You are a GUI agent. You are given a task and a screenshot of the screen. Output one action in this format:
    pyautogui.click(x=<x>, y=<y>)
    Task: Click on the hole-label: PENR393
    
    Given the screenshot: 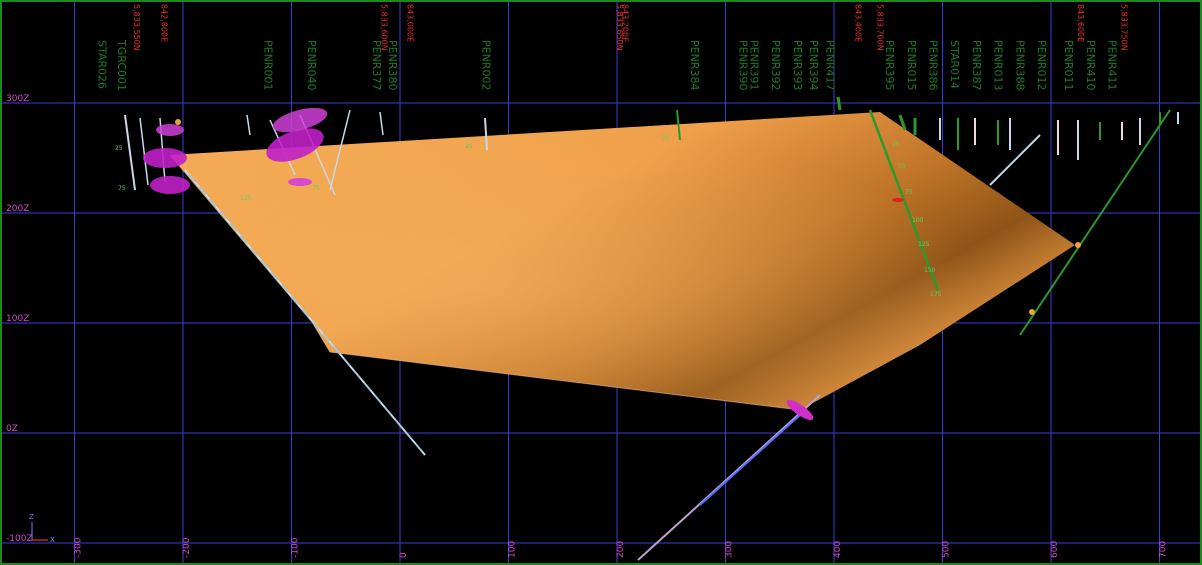 What is the action you would take?
    pyautogui.click(x=797, y=65)
    